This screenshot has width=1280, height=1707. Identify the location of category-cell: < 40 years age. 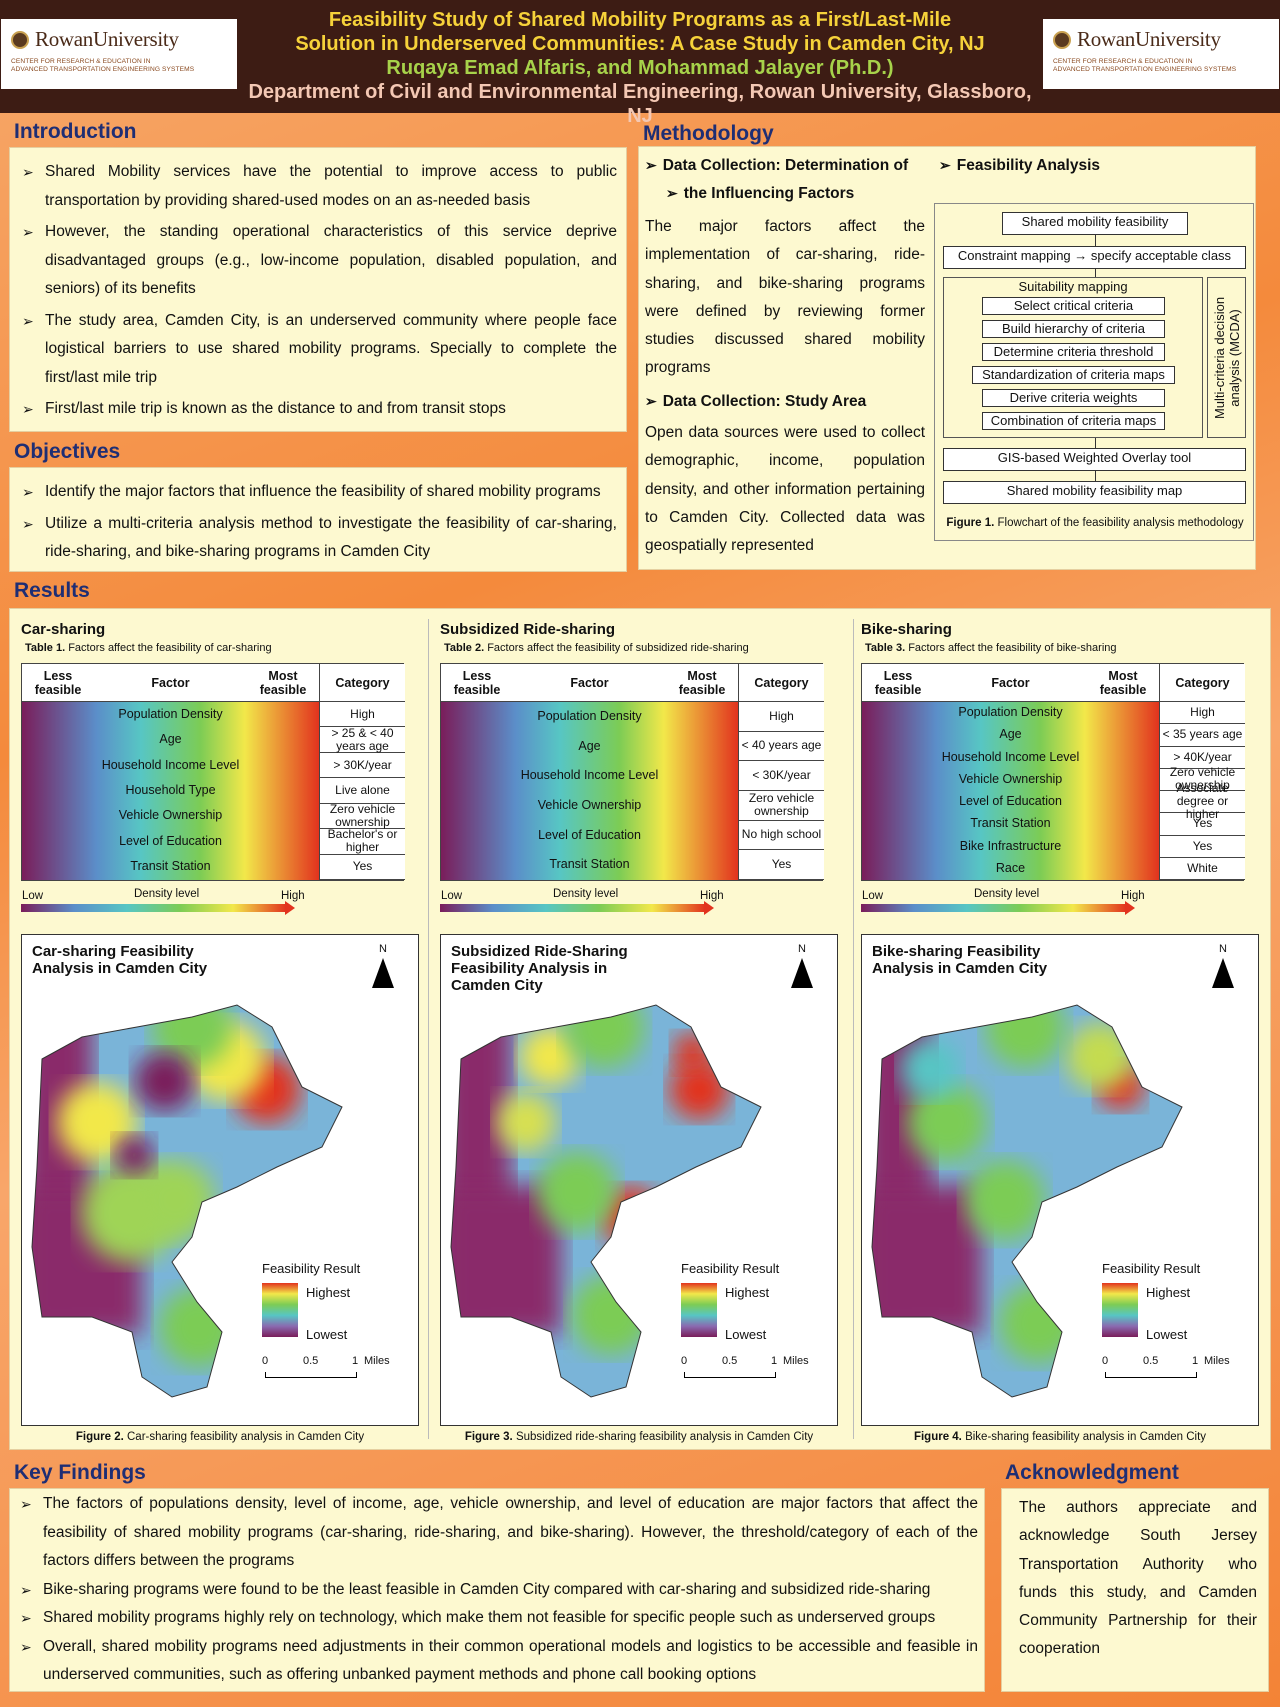
(781, 747).